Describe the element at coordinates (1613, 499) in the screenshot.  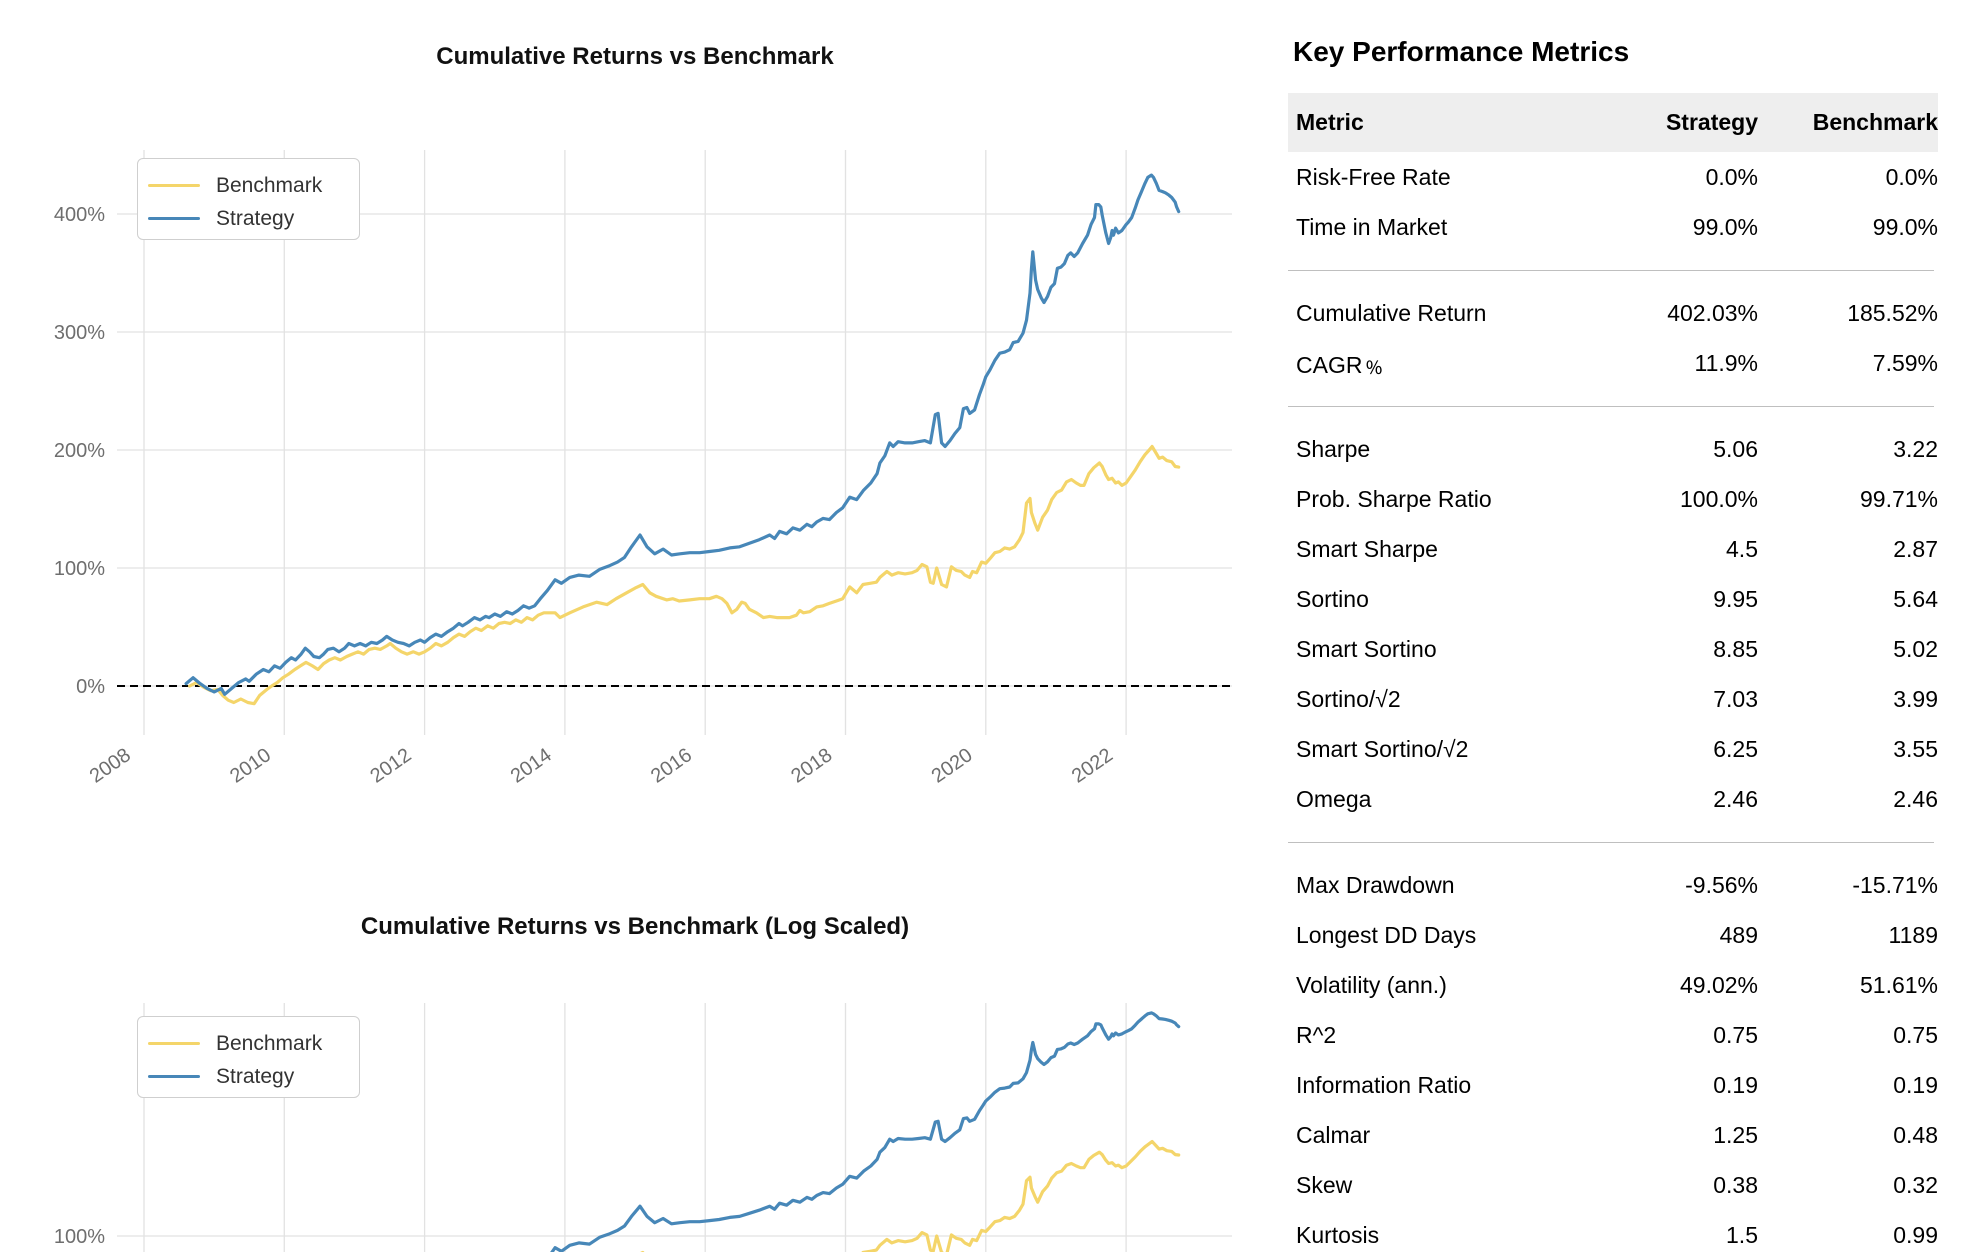
I see `table-row: Prob. Sharpe Ratio 100.0% 99.71%` at that location.